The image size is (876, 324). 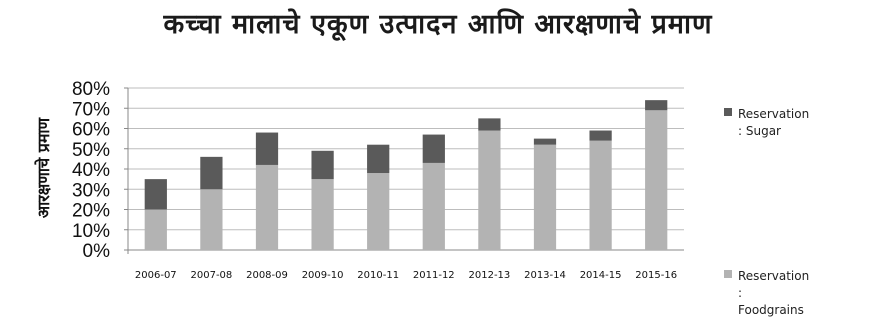 I want to click on y-tick-label: 20%, so click(x=91, y=211).